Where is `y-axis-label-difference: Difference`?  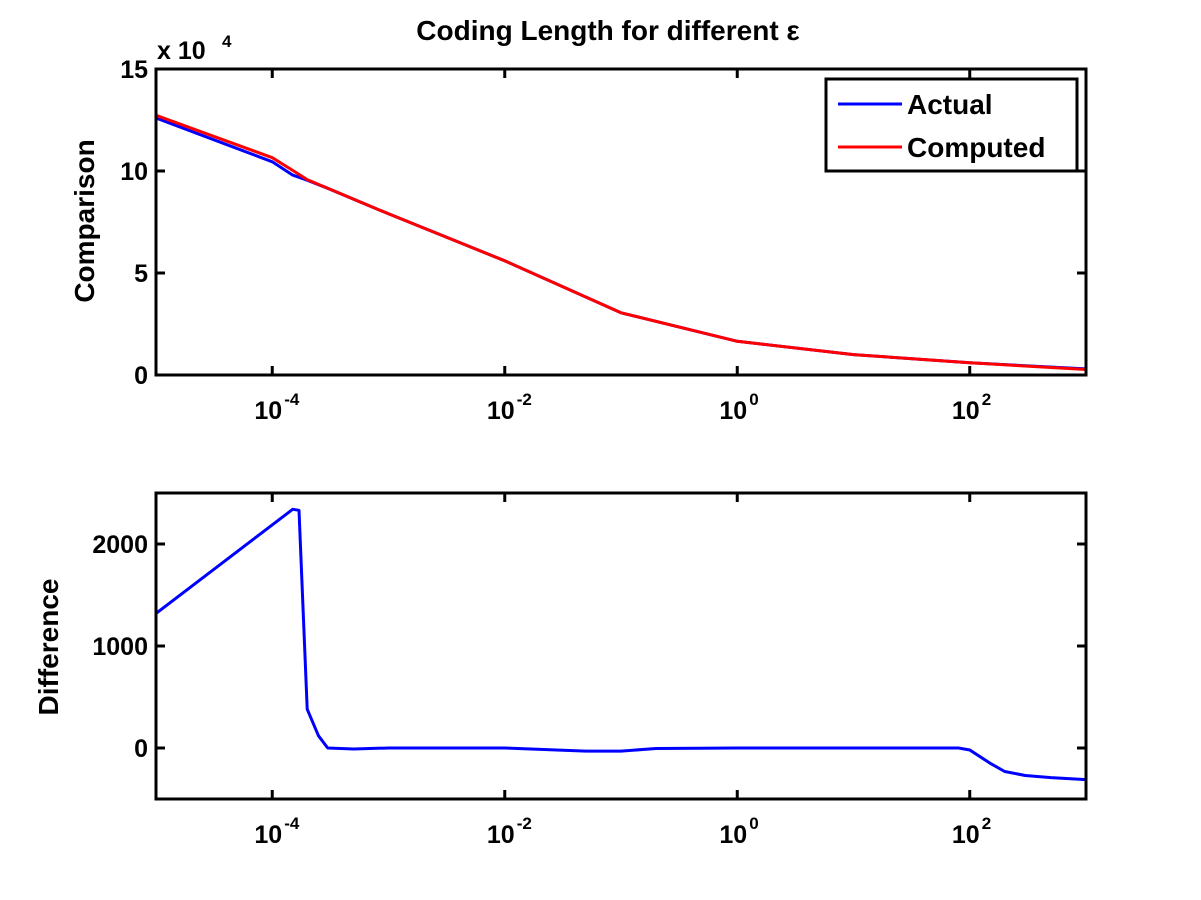 y-axis-label-difference: Difference is located at coordinates (48, 647).